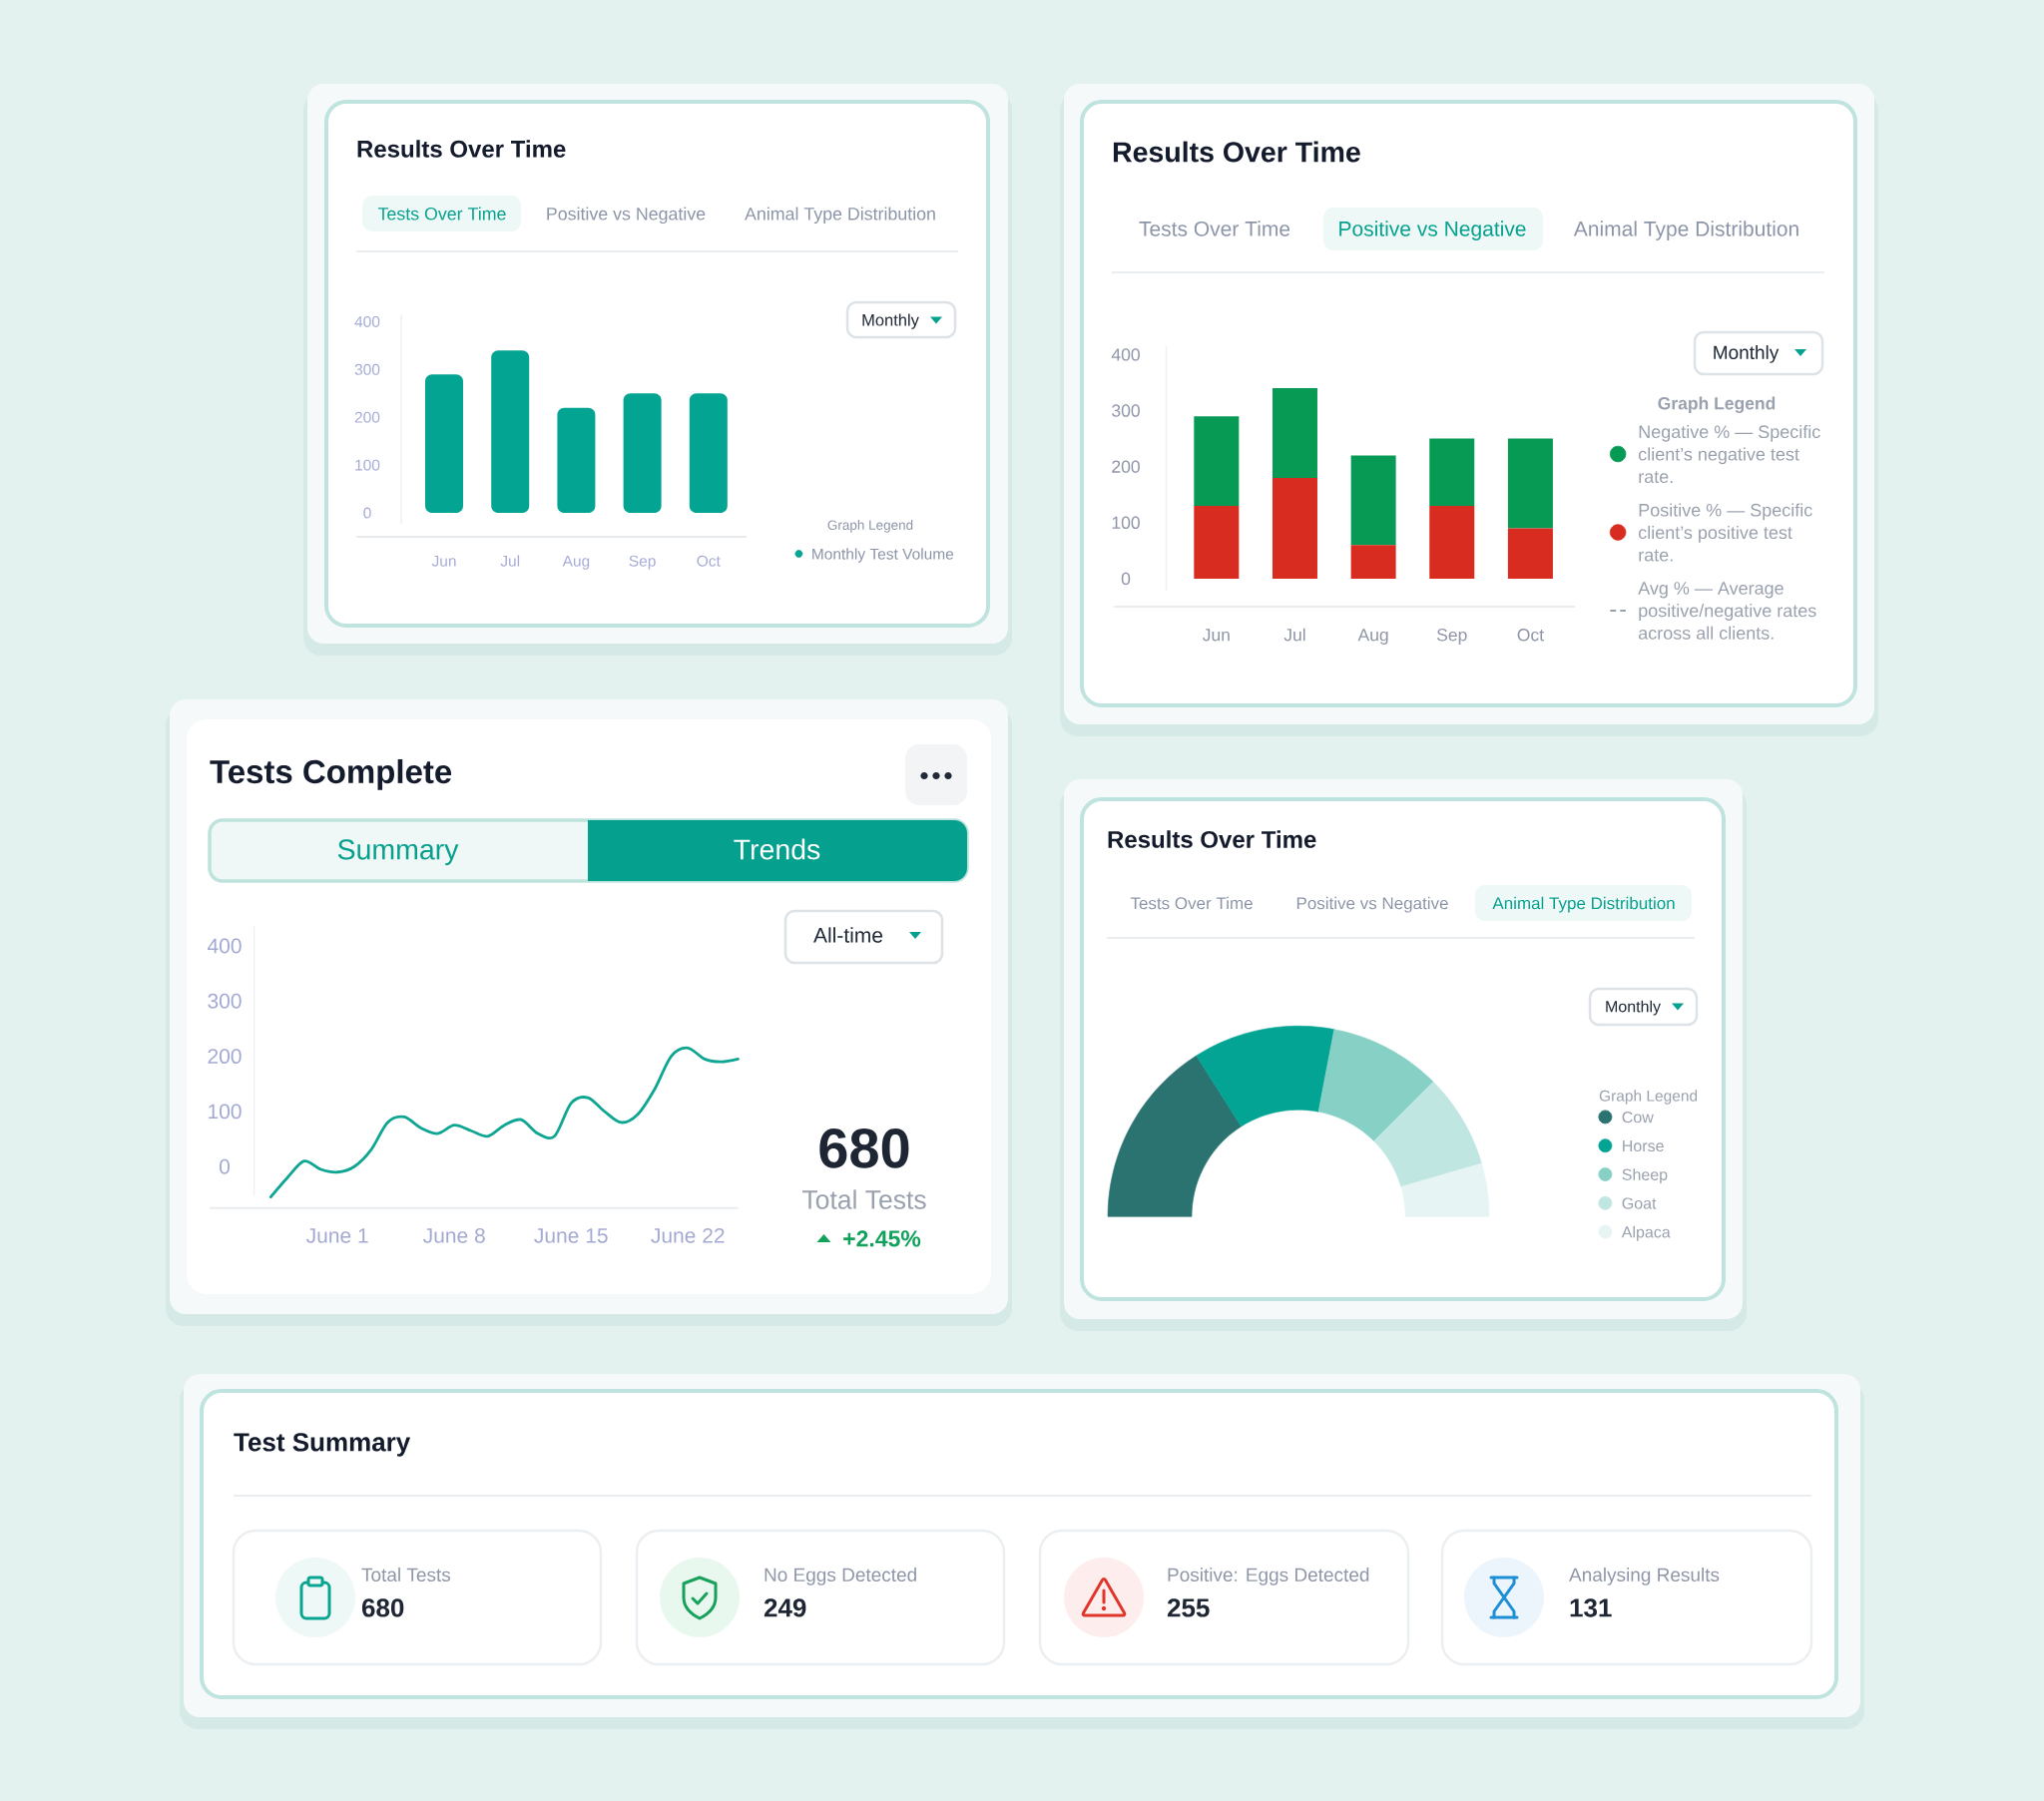 This screenshot has height=1801, width=2044. What do you see at coordinates (1646, 1233) in the screenshot?
I see `legend-label: Alpaca` at bounding box center [1646, 1233].